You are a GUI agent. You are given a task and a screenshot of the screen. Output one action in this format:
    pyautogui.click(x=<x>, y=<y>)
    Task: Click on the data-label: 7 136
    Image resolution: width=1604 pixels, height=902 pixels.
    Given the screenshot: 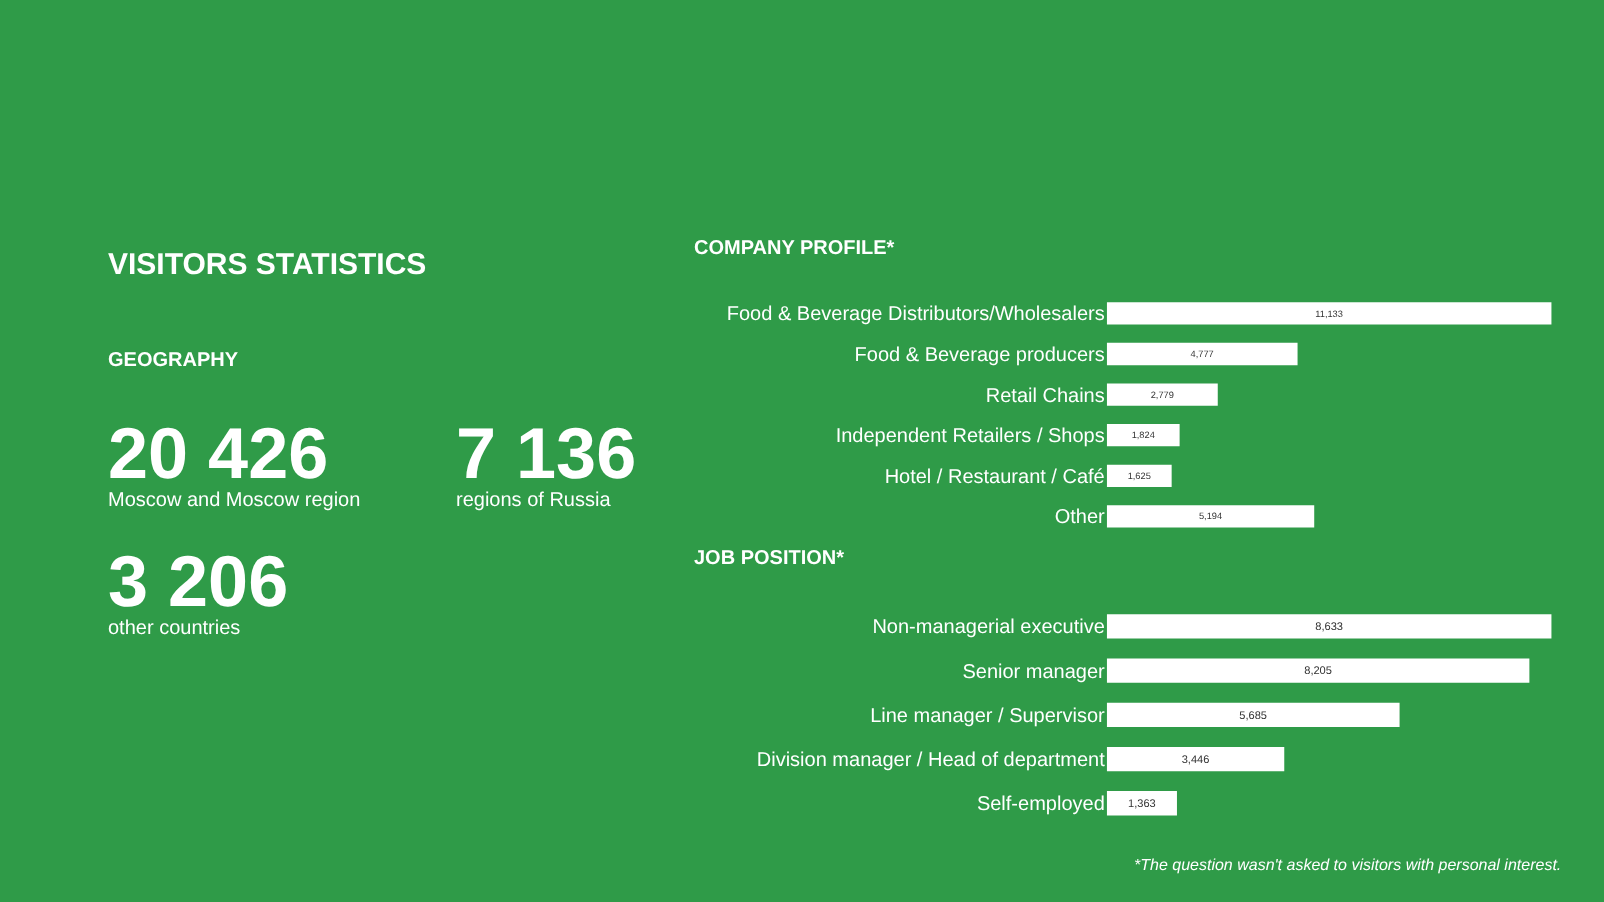 What is the action you would take?
    pyautogui.click(x=546, y=453)
    